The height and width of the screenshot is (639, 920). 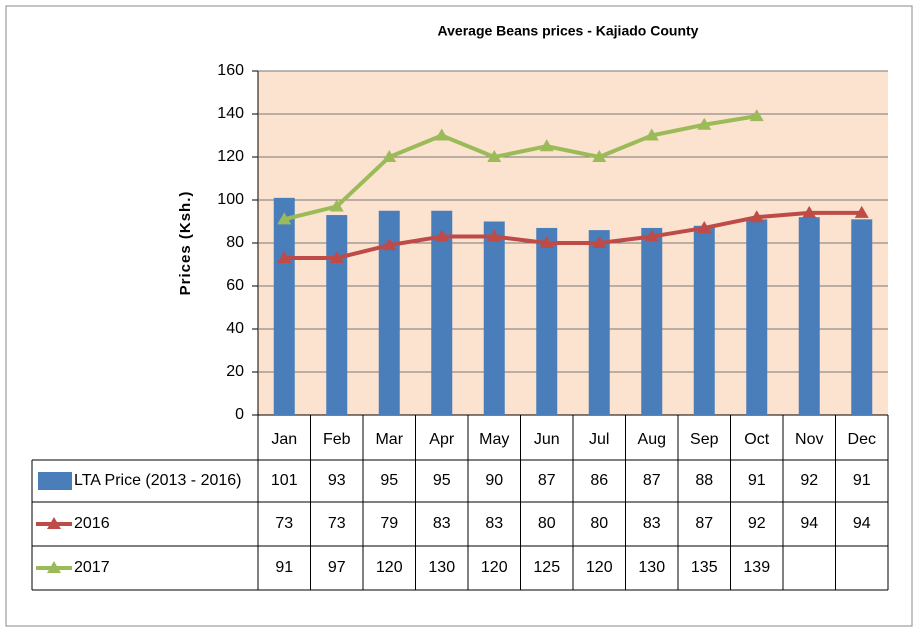 I want to click on y-tick-label: 0, so click(x=239, y=414).